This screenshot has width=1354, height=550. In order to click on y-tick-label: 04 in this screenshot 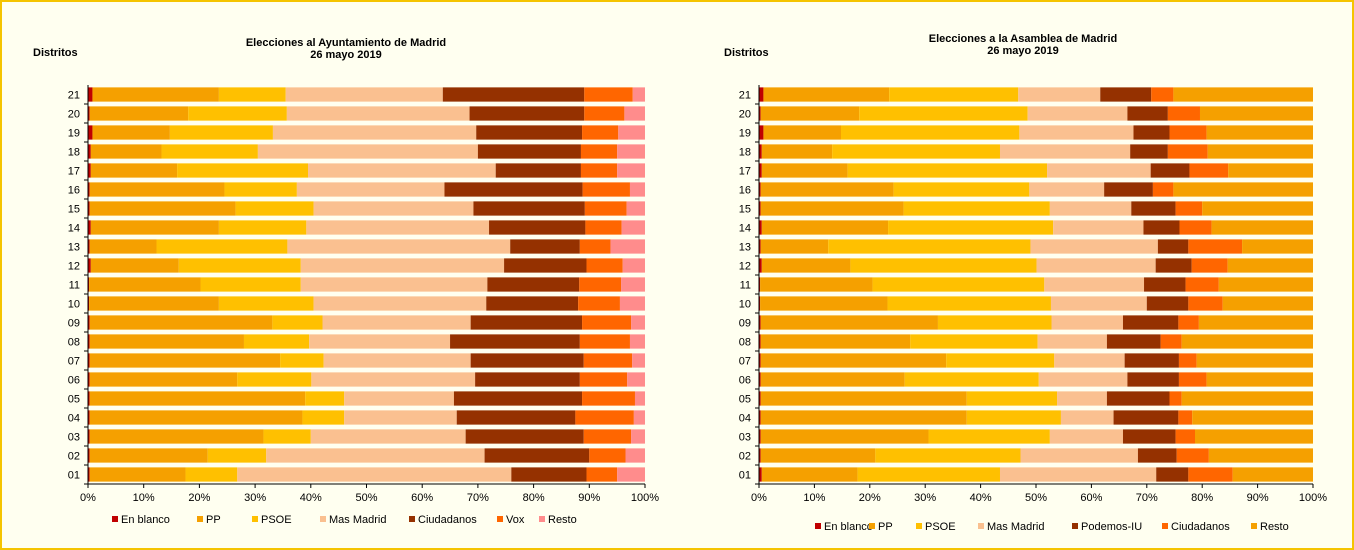, I will do `click(745, 419)`.